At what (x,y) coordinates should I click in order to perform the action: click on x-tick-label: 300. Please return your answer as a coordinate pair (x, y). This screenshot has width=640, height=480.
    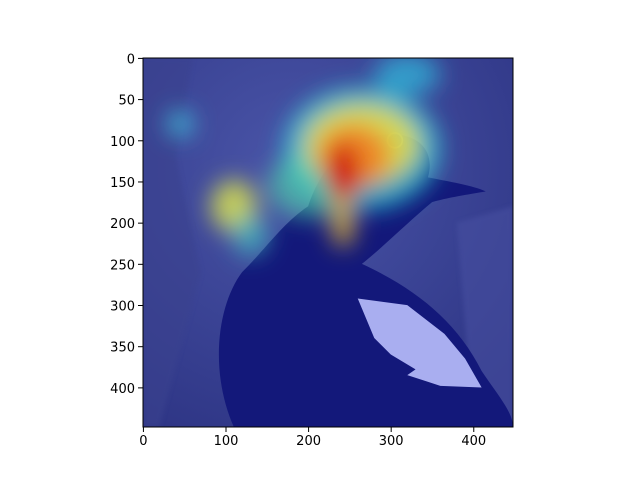
    Looking at the image, I should click on (391, 441).